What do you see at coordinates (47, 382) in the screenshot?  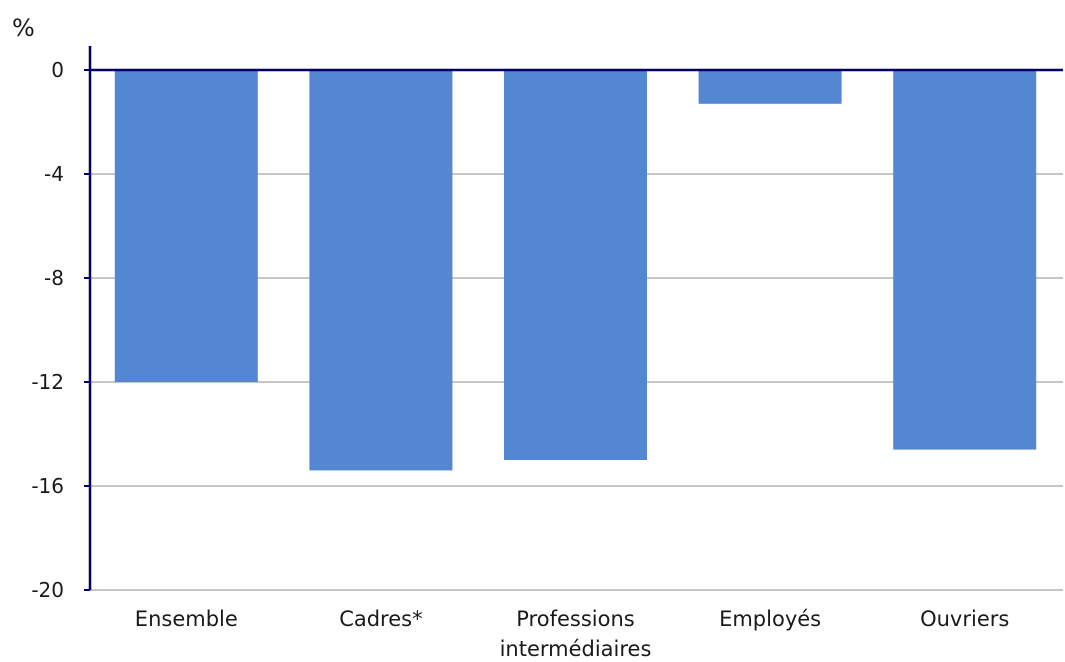 I see `y-tick-label: -12` at bounding box center [47, 382].